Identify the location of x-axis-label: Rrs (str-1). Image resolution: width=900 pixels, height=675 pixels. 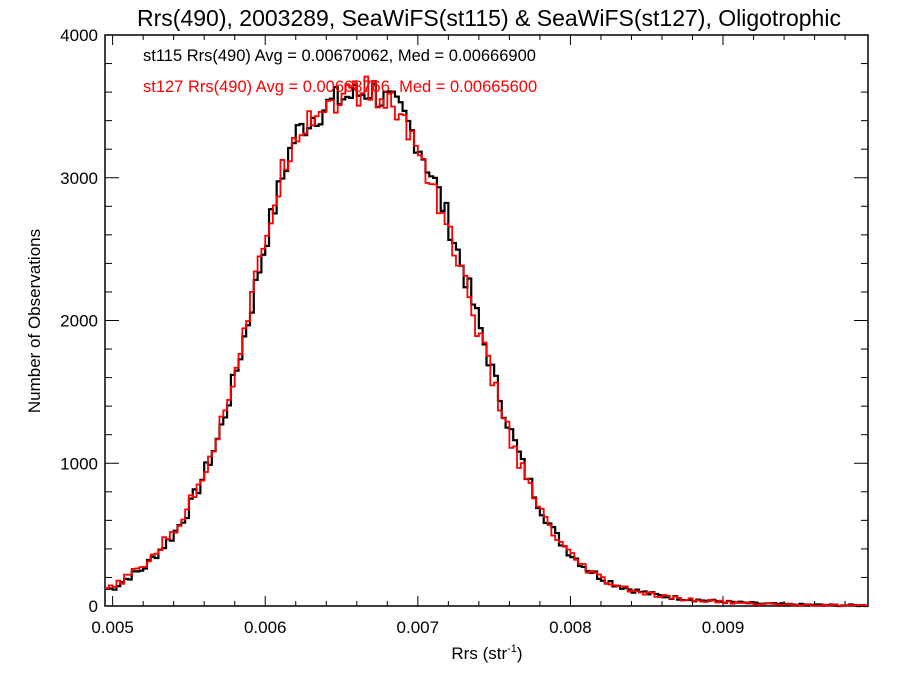
(486, 653).